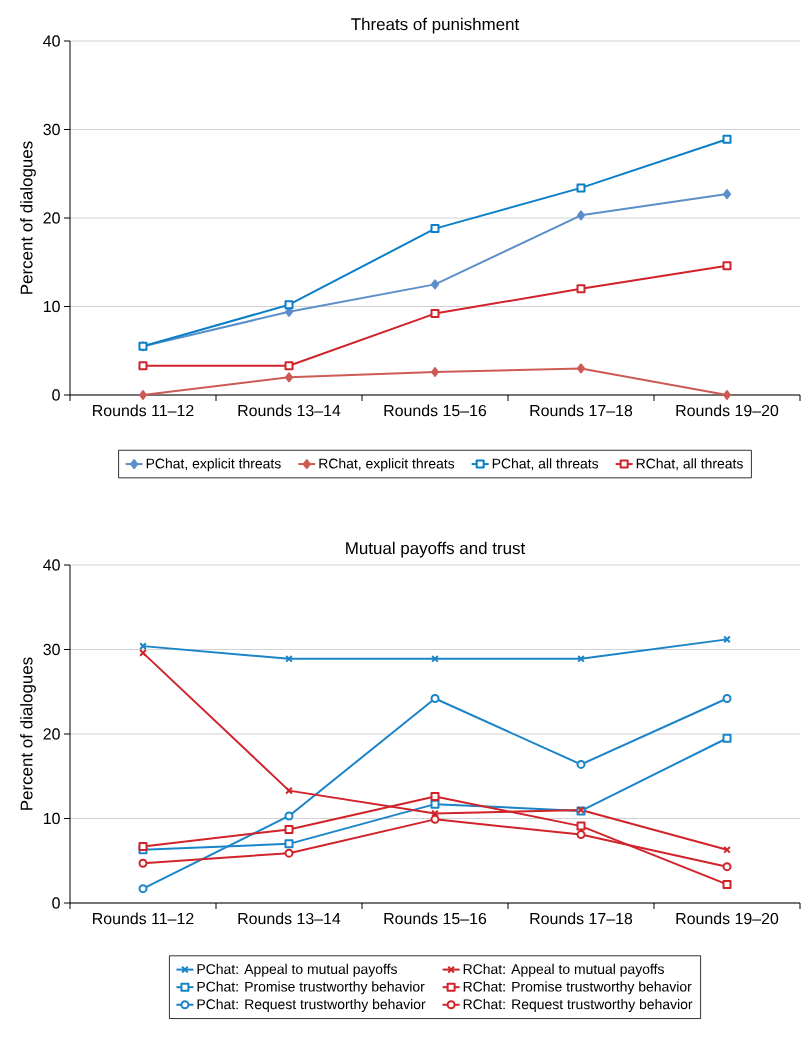 This screenshot has width=802, height=1044. Describe the element at coordinates (311, 1005) in the screenshot. I see `legend-label: PChat: Request trustworthy behavior` at that location.